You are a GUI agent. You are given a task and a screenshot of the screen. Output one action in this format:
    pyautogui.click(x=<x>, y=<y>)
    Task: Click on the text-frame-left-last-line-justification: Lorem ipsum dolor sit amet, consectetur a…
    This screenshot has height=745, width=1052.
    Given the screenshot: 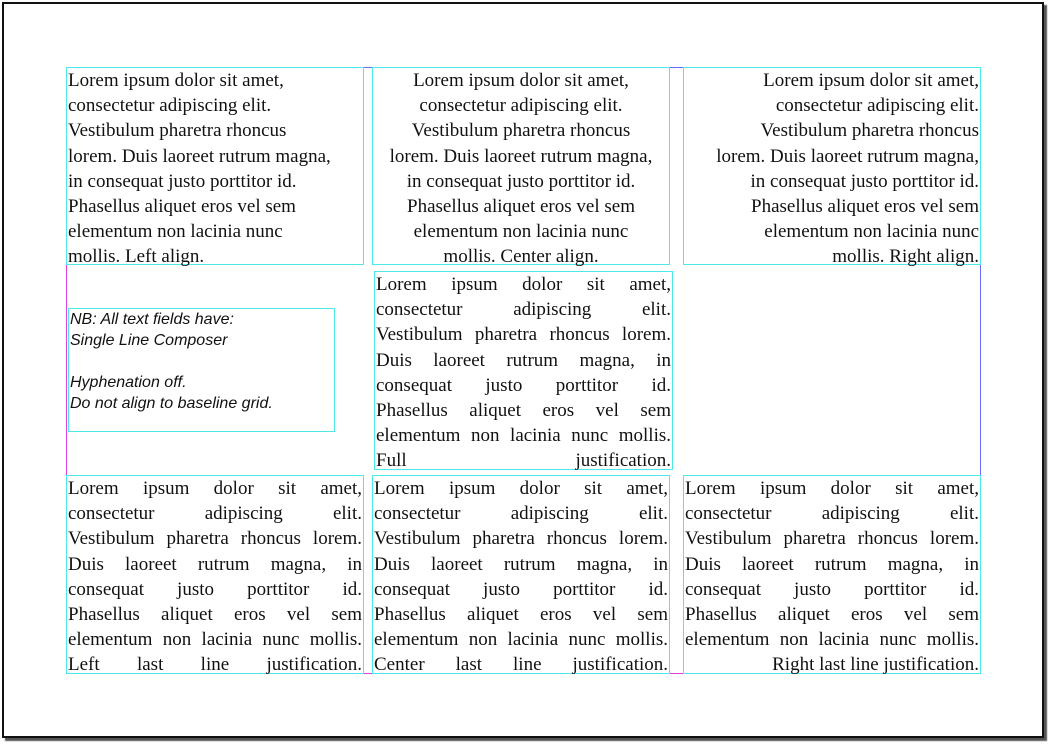 What is the action you would take?
    pyautogui.click(x=215, y=575)
    